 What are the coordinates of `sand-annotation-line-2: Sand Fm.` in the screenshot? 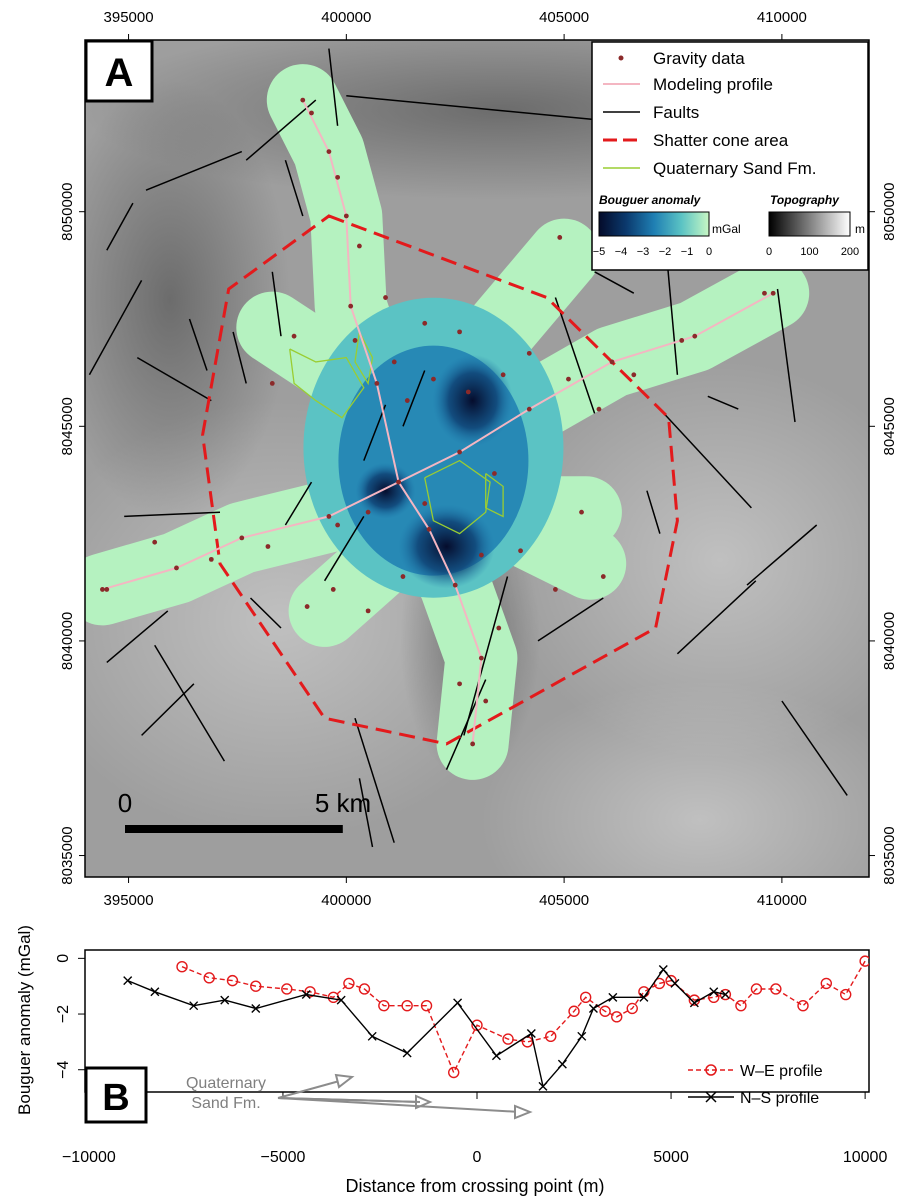 It's located at (225, 1103).